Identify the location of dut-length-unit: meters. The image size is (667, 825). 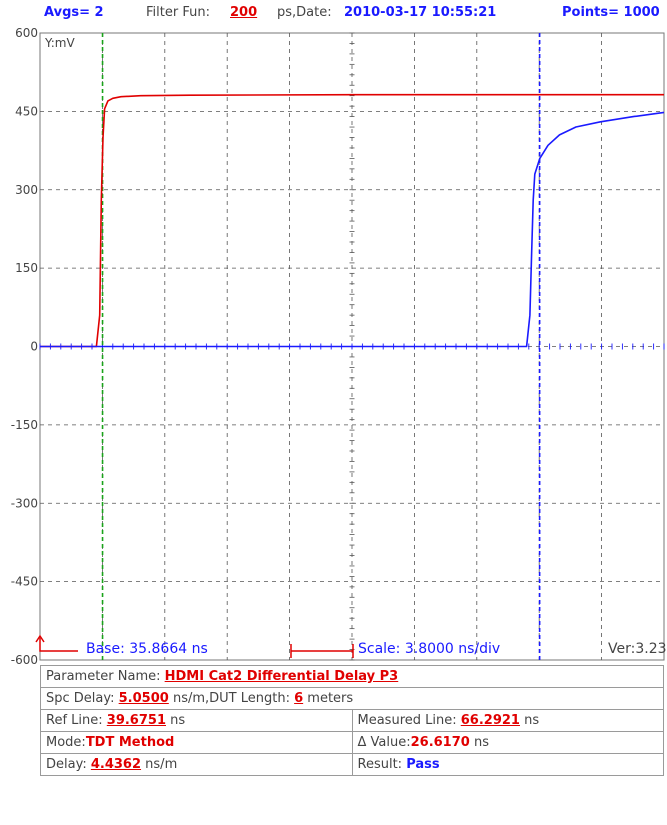
(330, 698).